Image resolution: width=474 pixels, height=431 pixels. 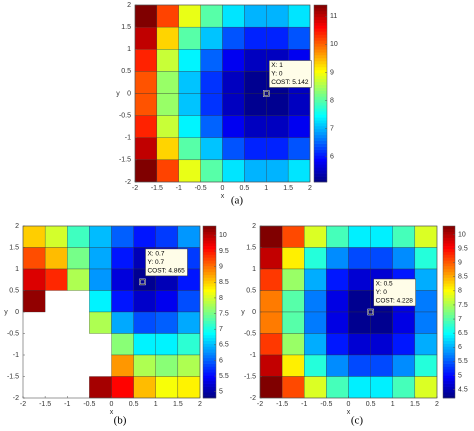 I want to click on y-tick-label: -1.5, so click(x=250, y=376).